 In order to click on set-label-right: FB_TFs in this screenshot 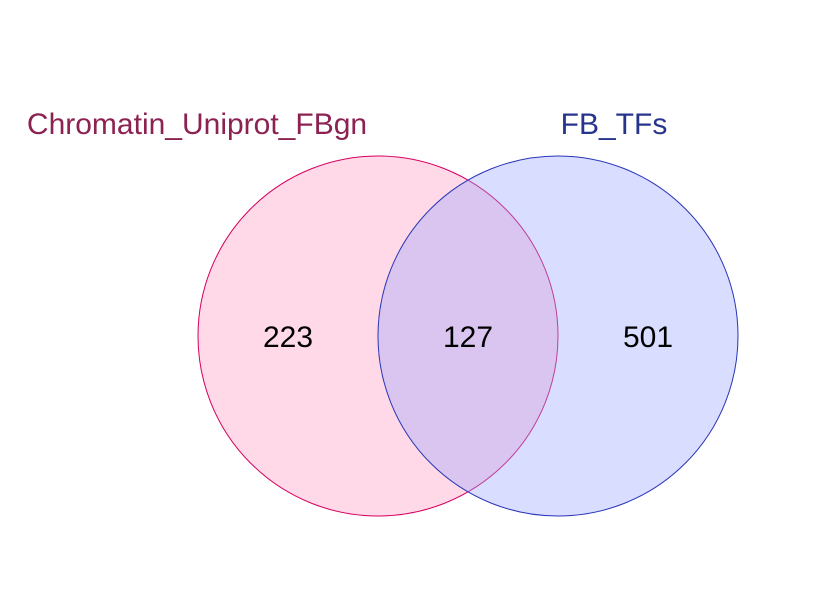, I will do `click(614, 124)`.